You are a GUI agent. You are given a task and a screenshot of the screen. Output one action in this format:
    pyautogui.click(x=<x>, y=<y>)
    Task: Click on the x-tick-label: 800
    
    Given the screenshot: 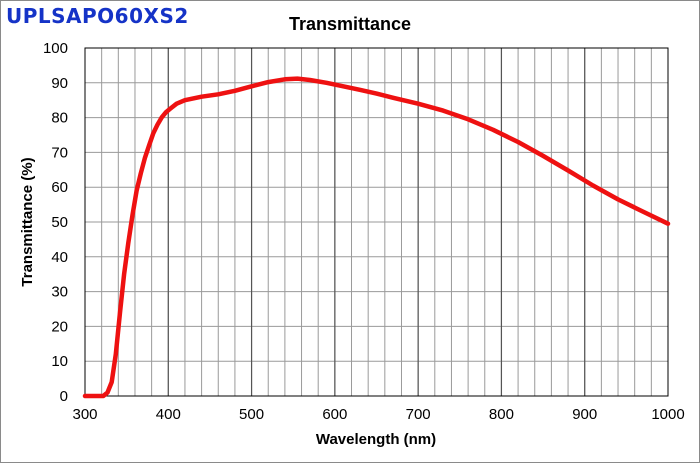 What is the action you would take?
    pyautogui.click(x=501, y=414)
    